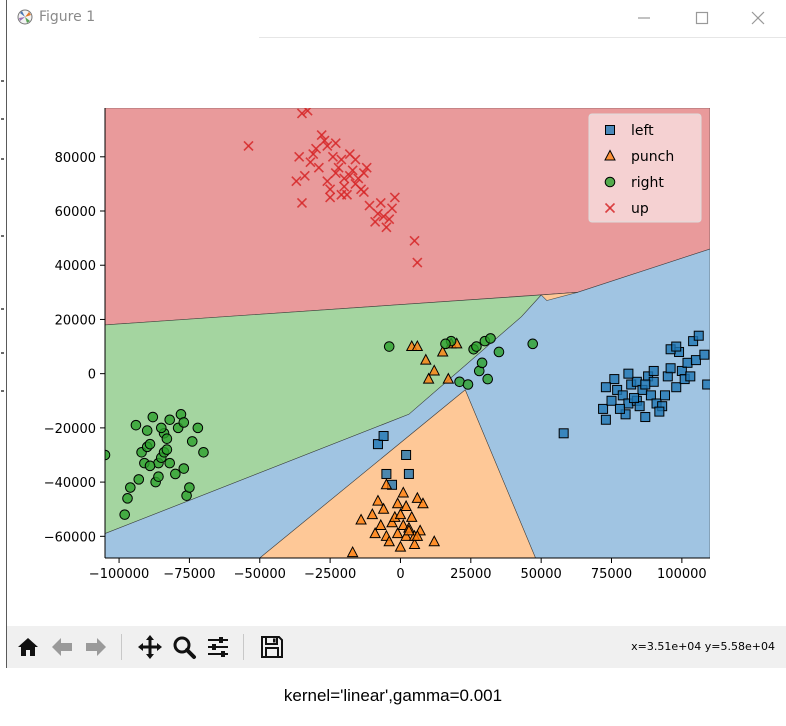  I want to click on title-bar: Figure 1, so click(396, 18).